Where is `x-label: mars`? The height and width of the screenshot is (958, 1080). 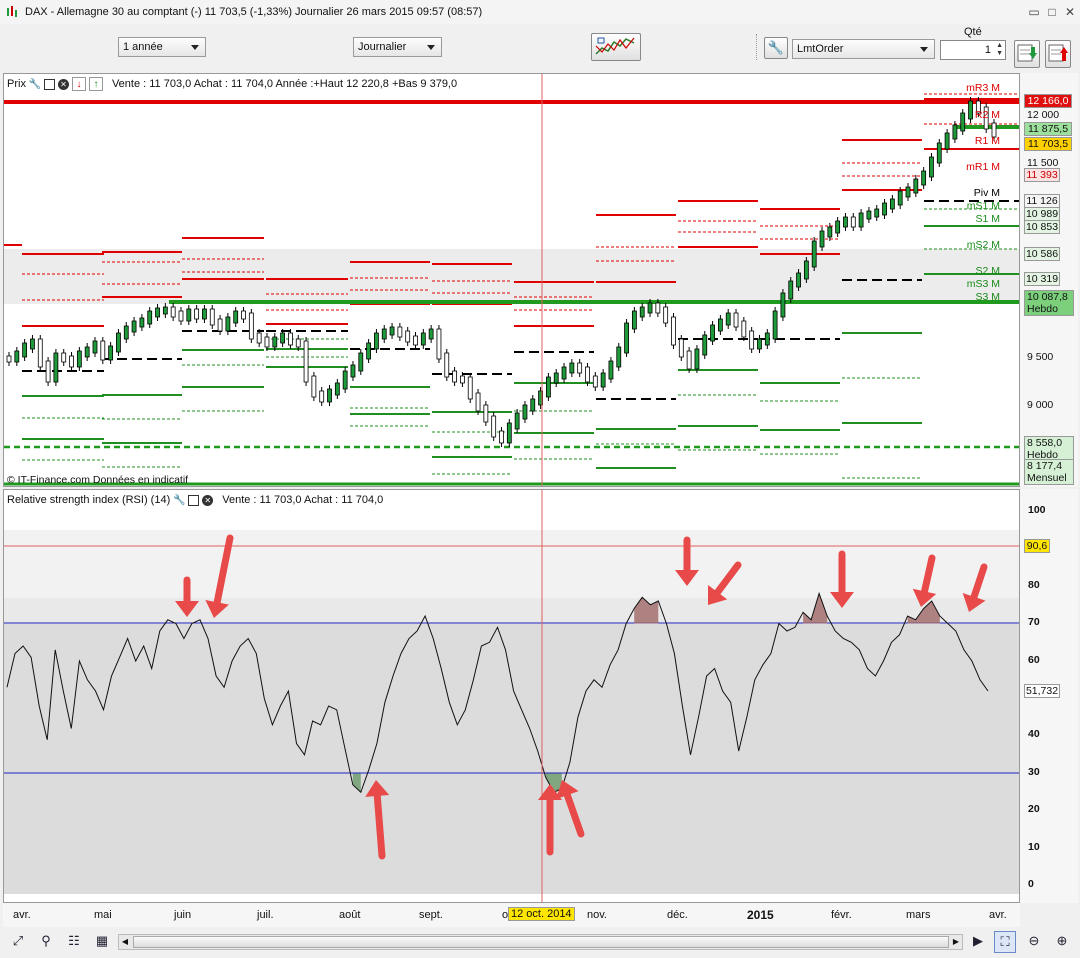
x-label: mars is located at coordinates (918, 915).